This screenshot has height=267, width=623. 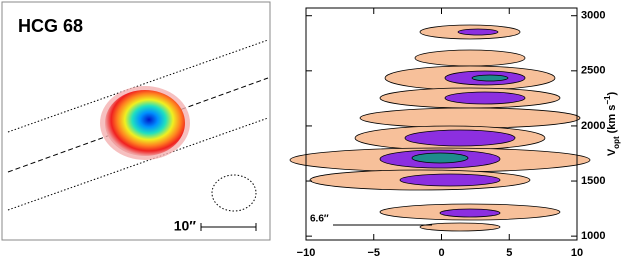 I want to click on y-tick-label: 3000, so click(x=593, y=16).